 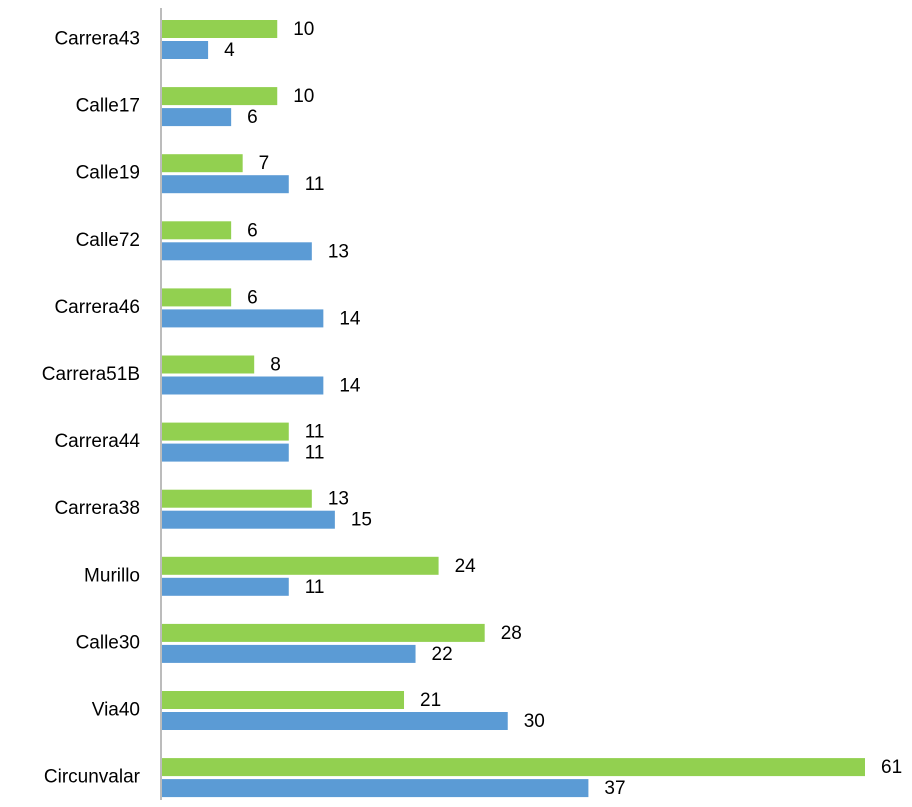 What do you see at coordinates (361, 520) in the screenshot?
I see `value-label: 15` at bounding box center [361, 520].